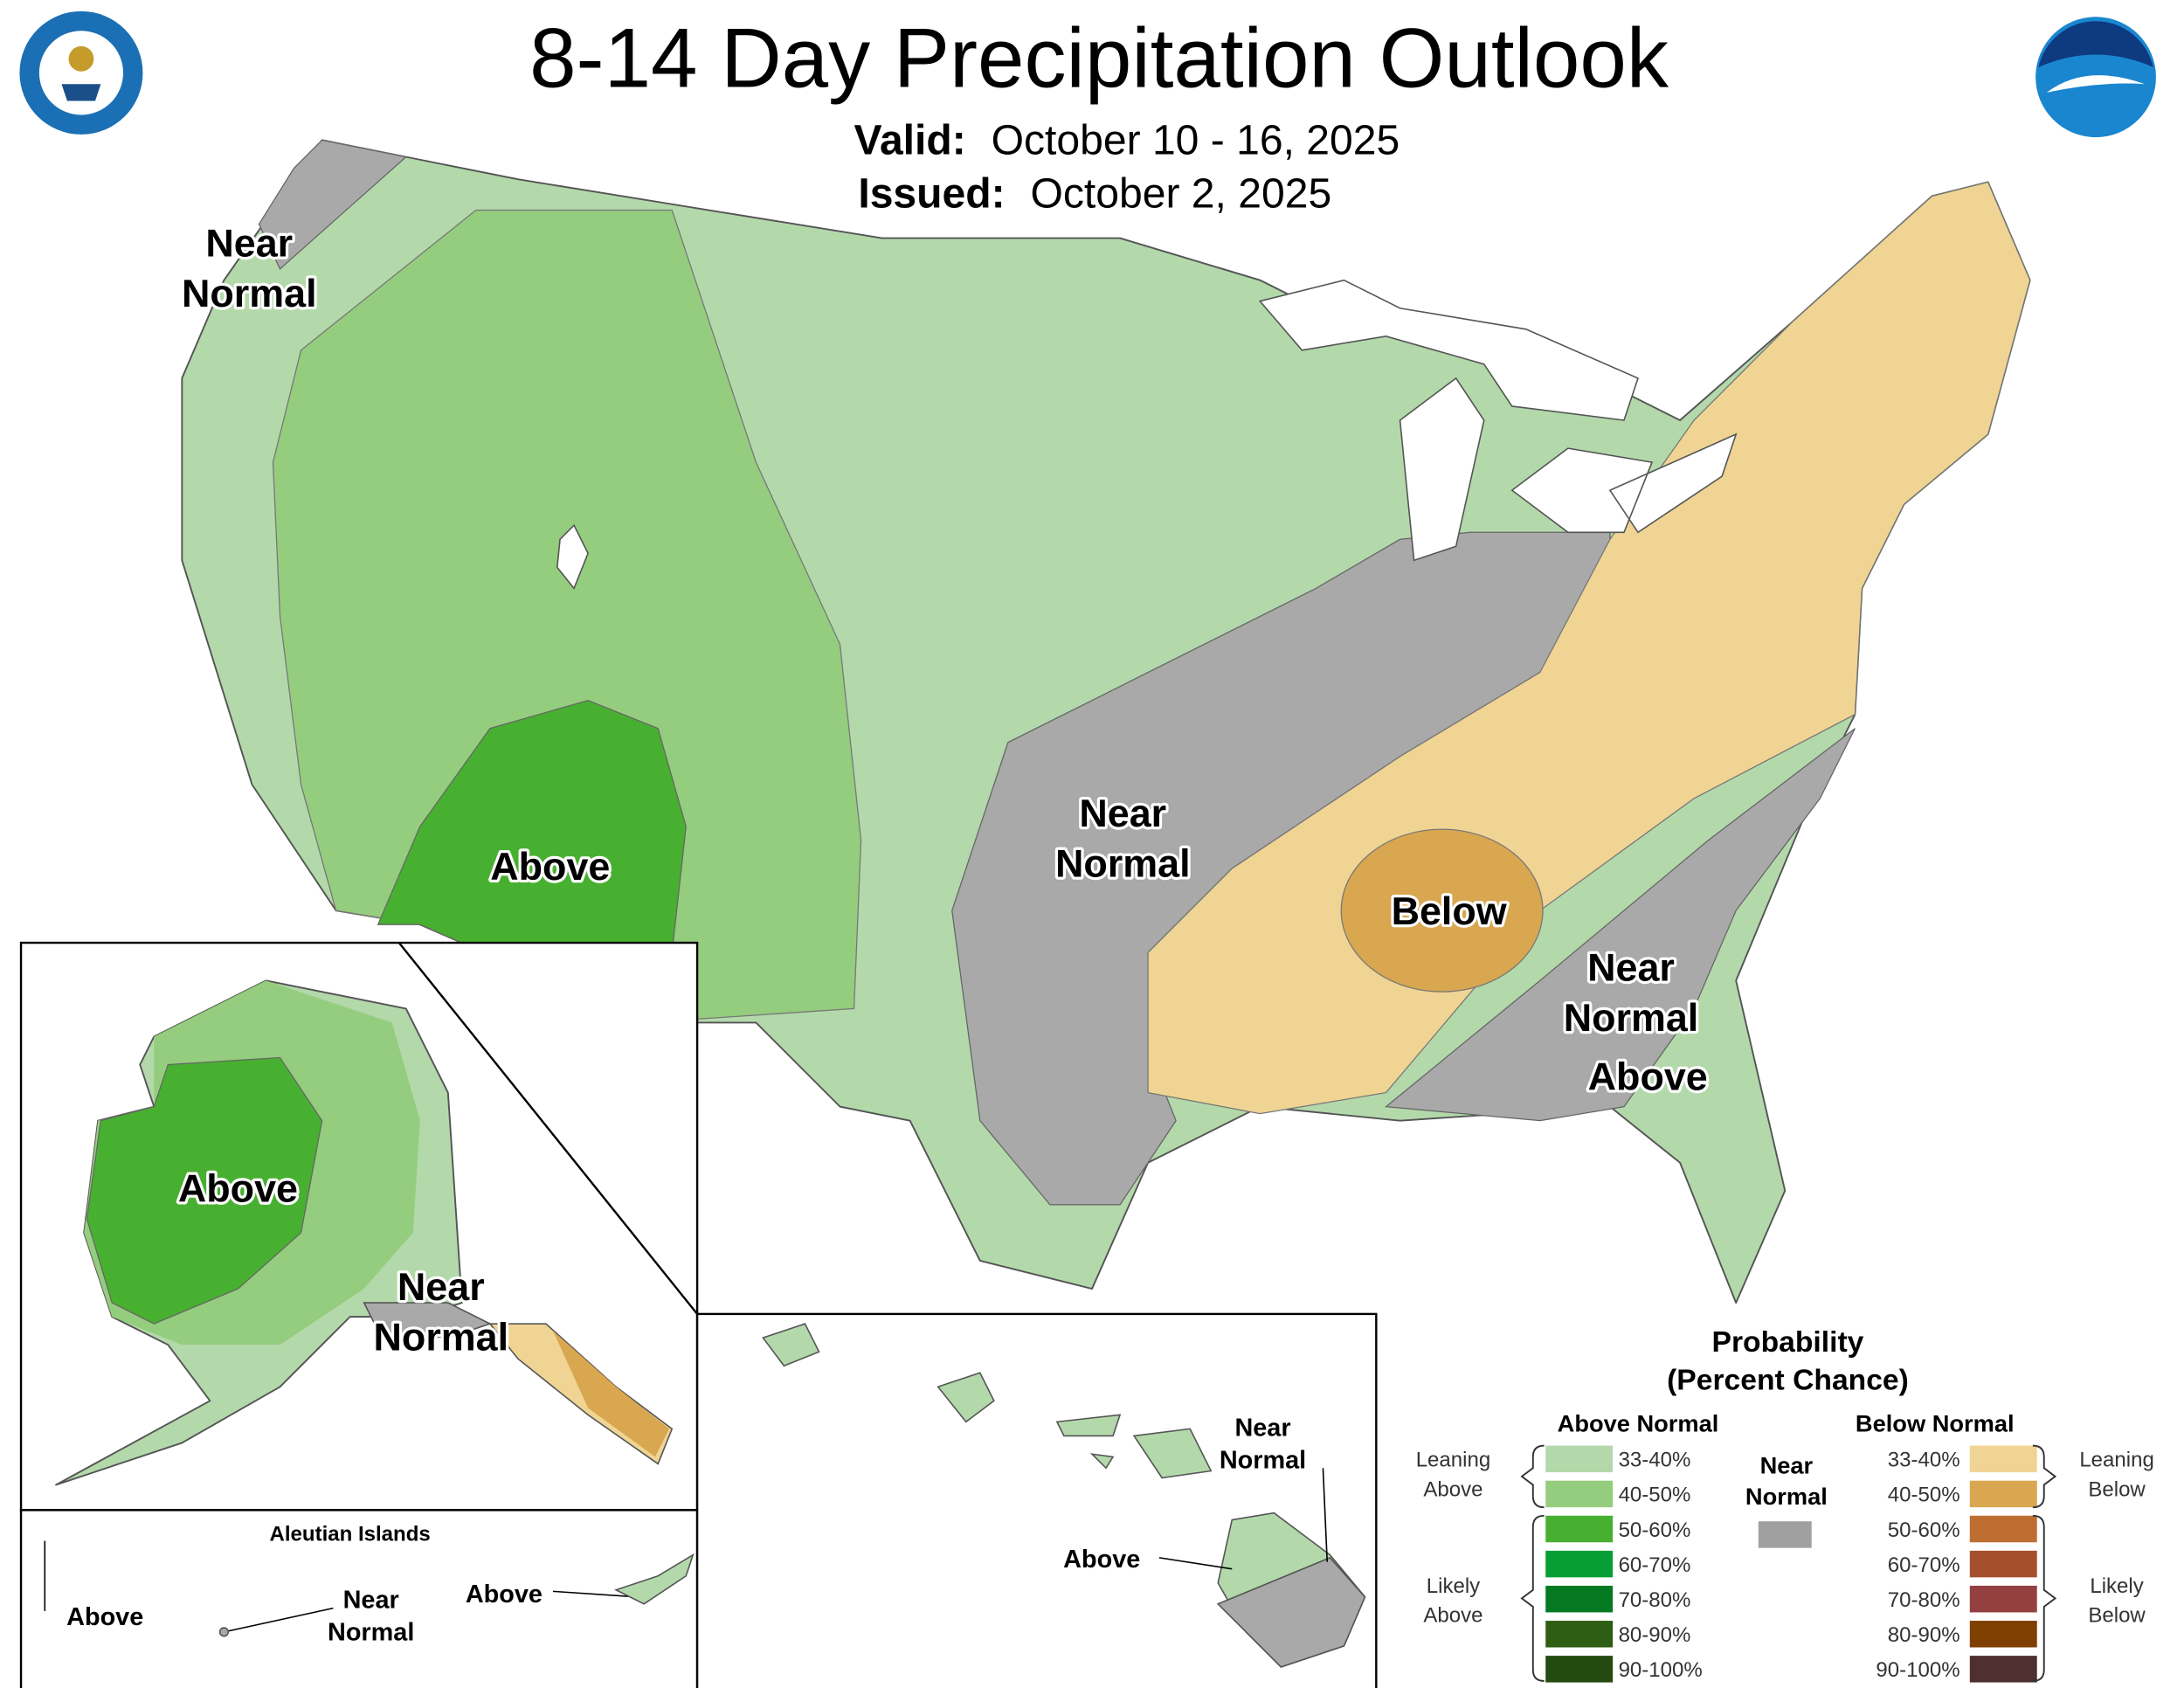 The height and width of the screenshot is (1688, 2184). What do you see at coordinates (1788, 1342) in the screenshot?
I see `legend-title: Probability` at bounding box center [1788, 1342].